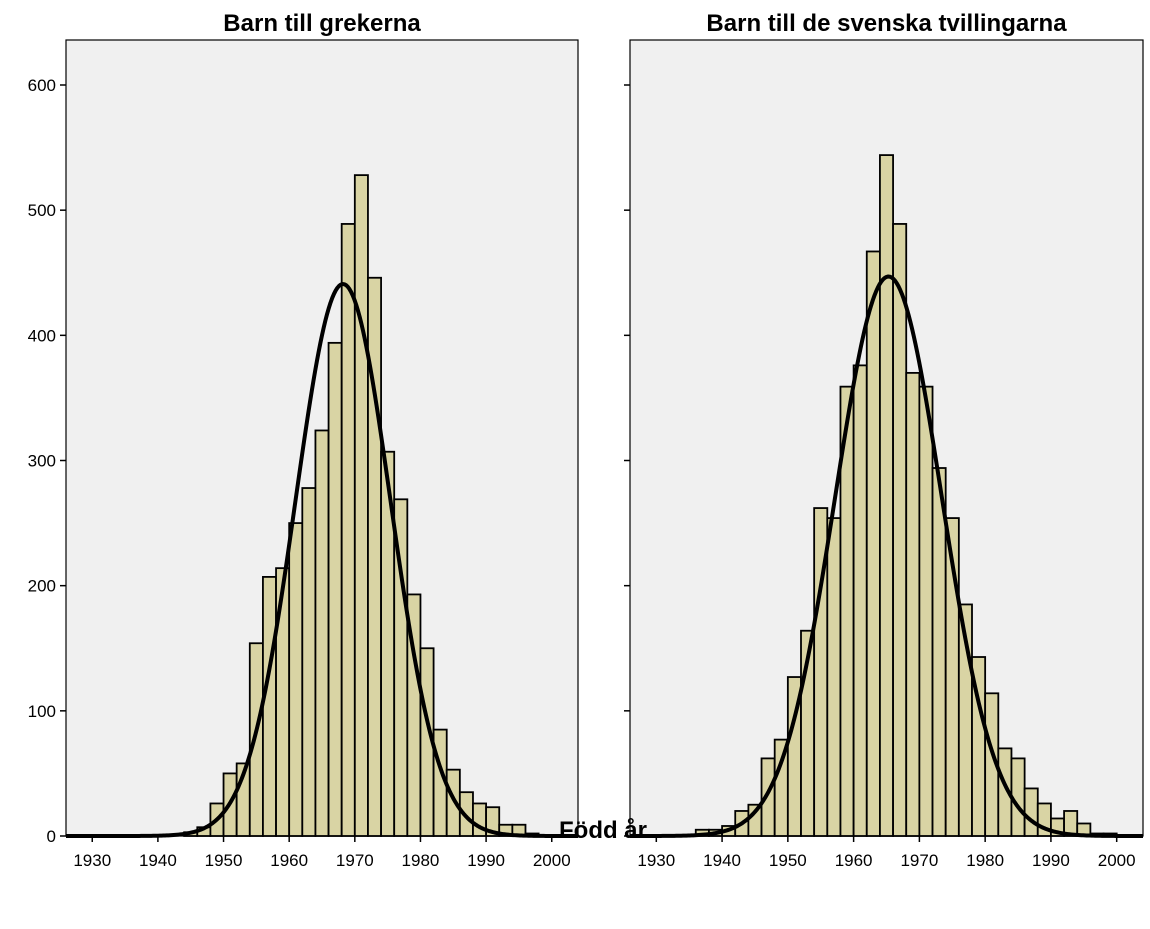 The width and height of the screenshot is (1150, 929). Describe the element at coordinates (42, 210) in the screenshot. I see `y-tick-label: 500` at that location.